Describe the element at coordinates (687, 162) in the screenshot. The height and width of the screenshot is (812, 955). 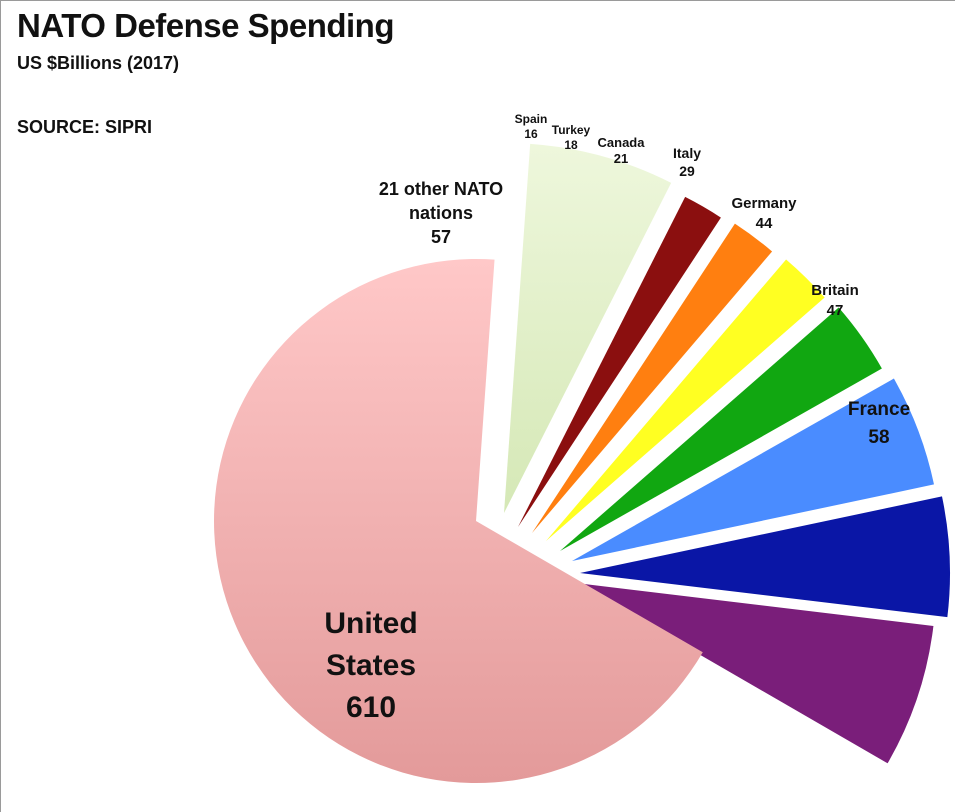
I see `slice-label-italy: Italy 29` at that location.